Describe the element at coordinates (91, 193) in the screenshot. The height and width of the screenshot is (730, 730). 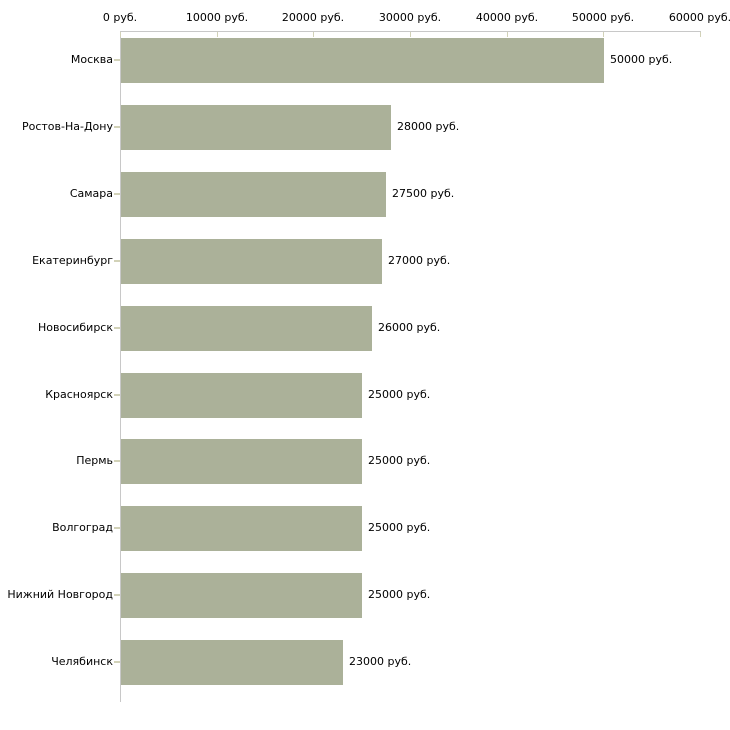
I see `category-label: Самара` at that location.